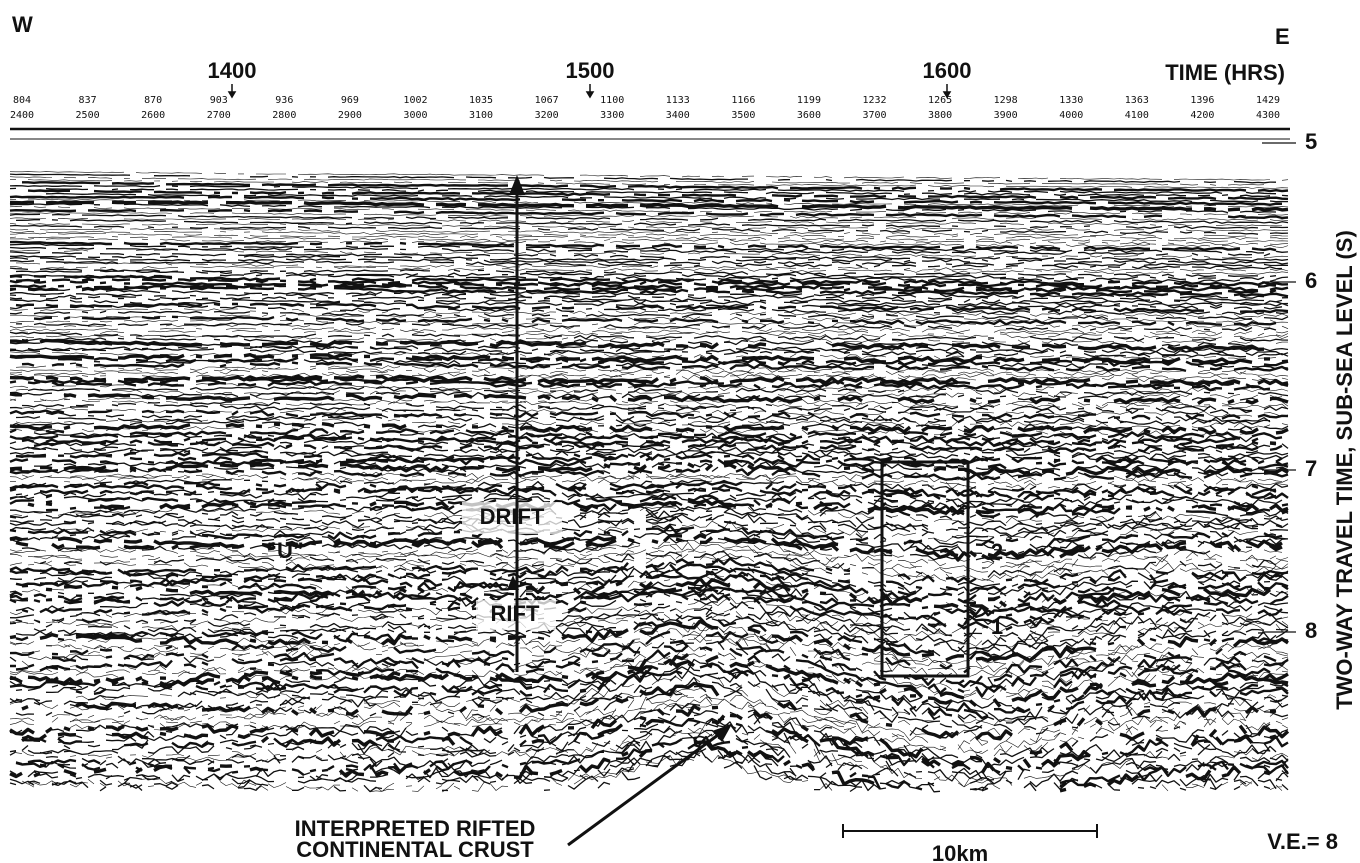 This screenshot has height=863, width=1360. I want to click on shot-label: 3500, so click(743, 115).